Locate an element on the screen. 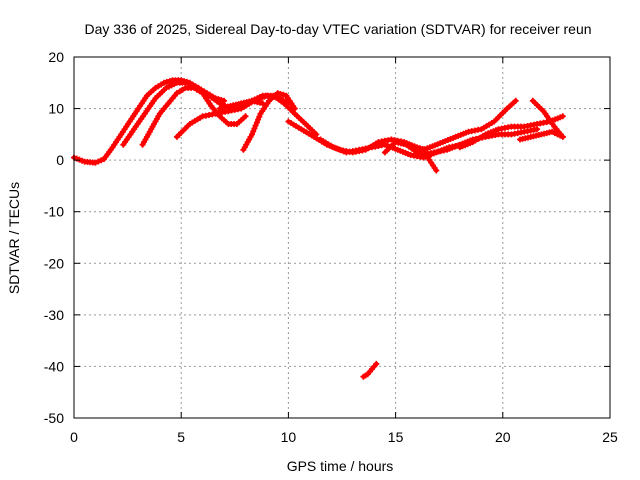  y-axis-label: SDTVAR / TECUs is located at coordinates (14, 238).